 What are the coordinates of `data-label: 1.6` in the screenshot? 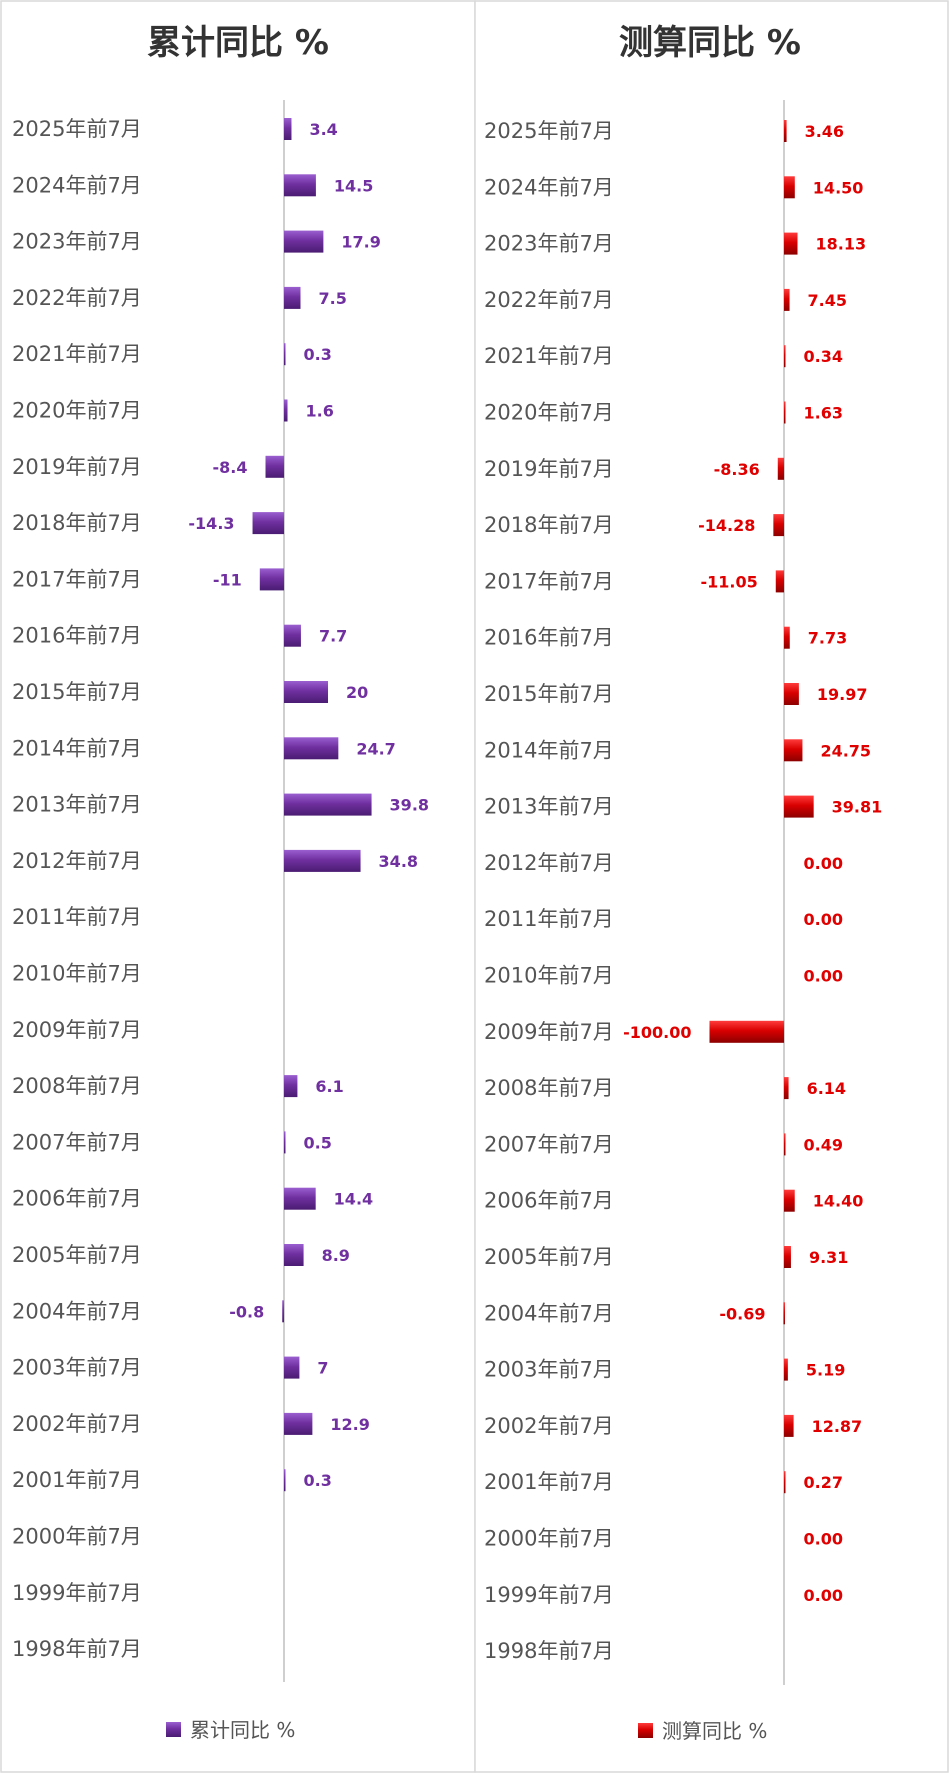 It's located at (320, 411).